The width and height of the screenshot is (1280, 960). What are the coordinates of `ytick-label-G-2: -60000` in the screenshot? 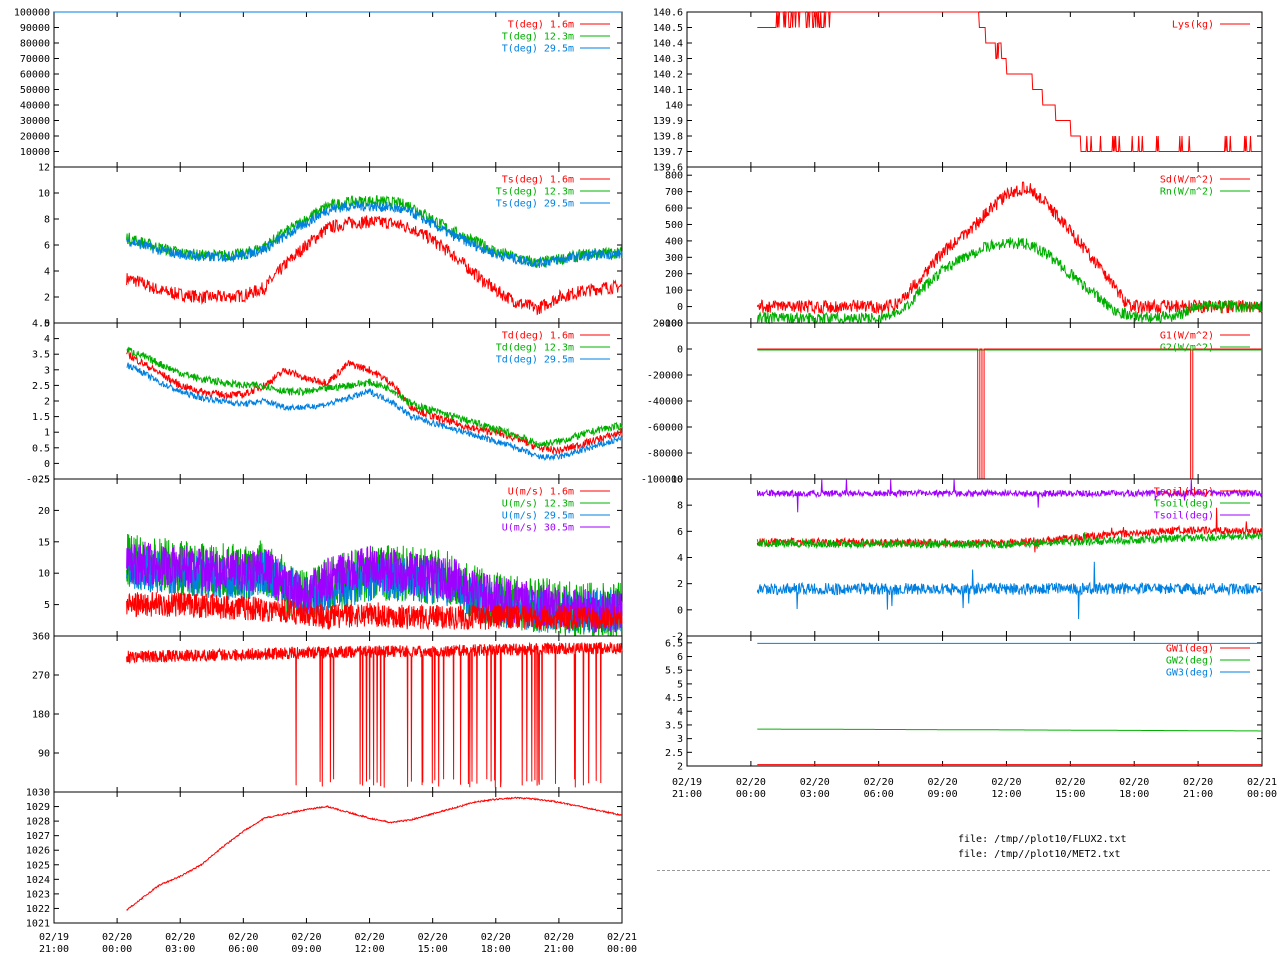 It's located at (665, 428).